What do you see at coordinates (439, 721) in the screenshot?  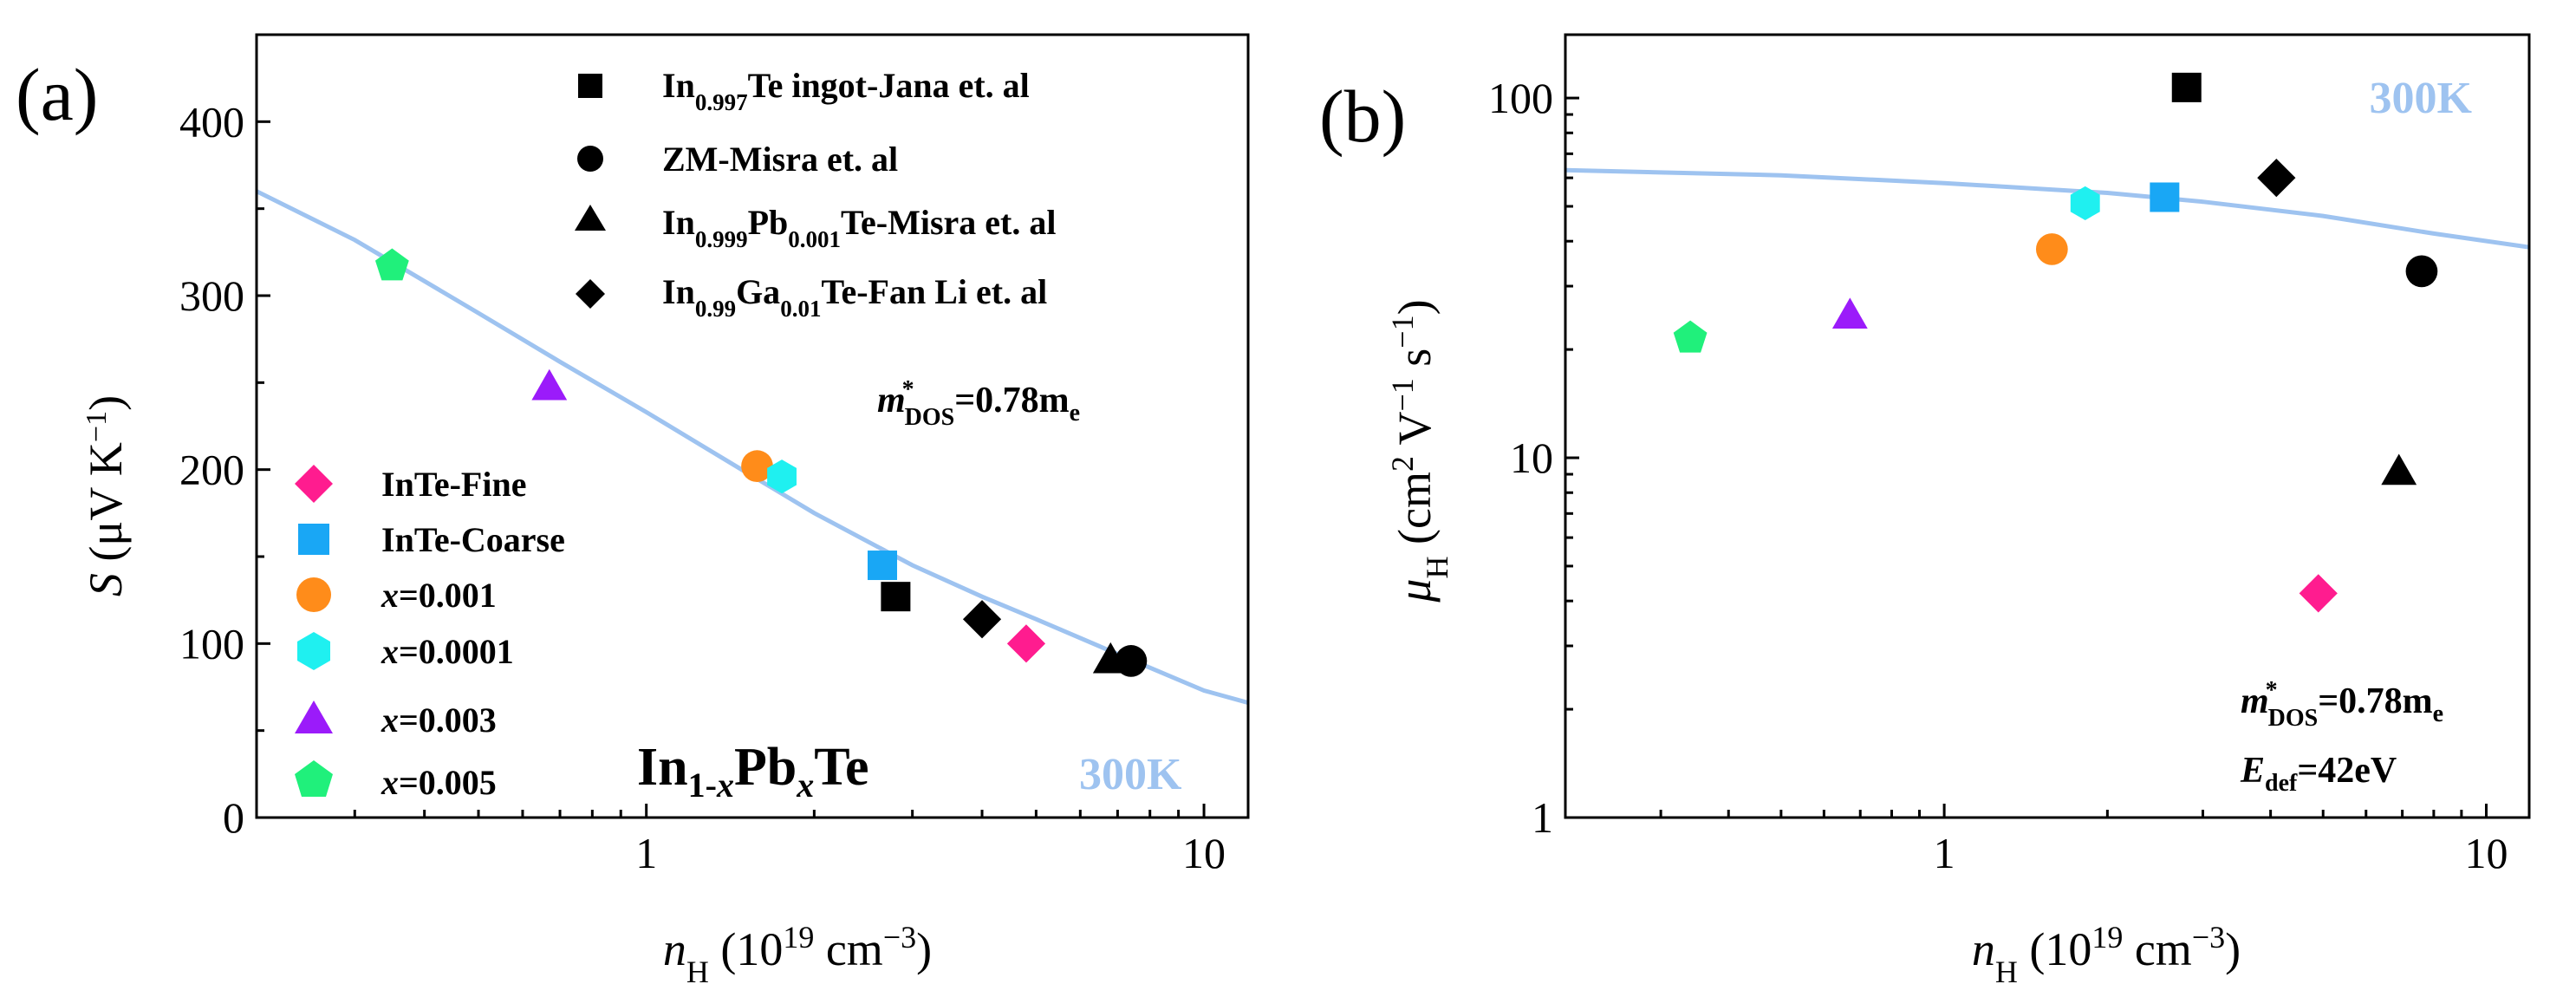 I see `svg-text: x=0.003` at bounding box center [439, 721].